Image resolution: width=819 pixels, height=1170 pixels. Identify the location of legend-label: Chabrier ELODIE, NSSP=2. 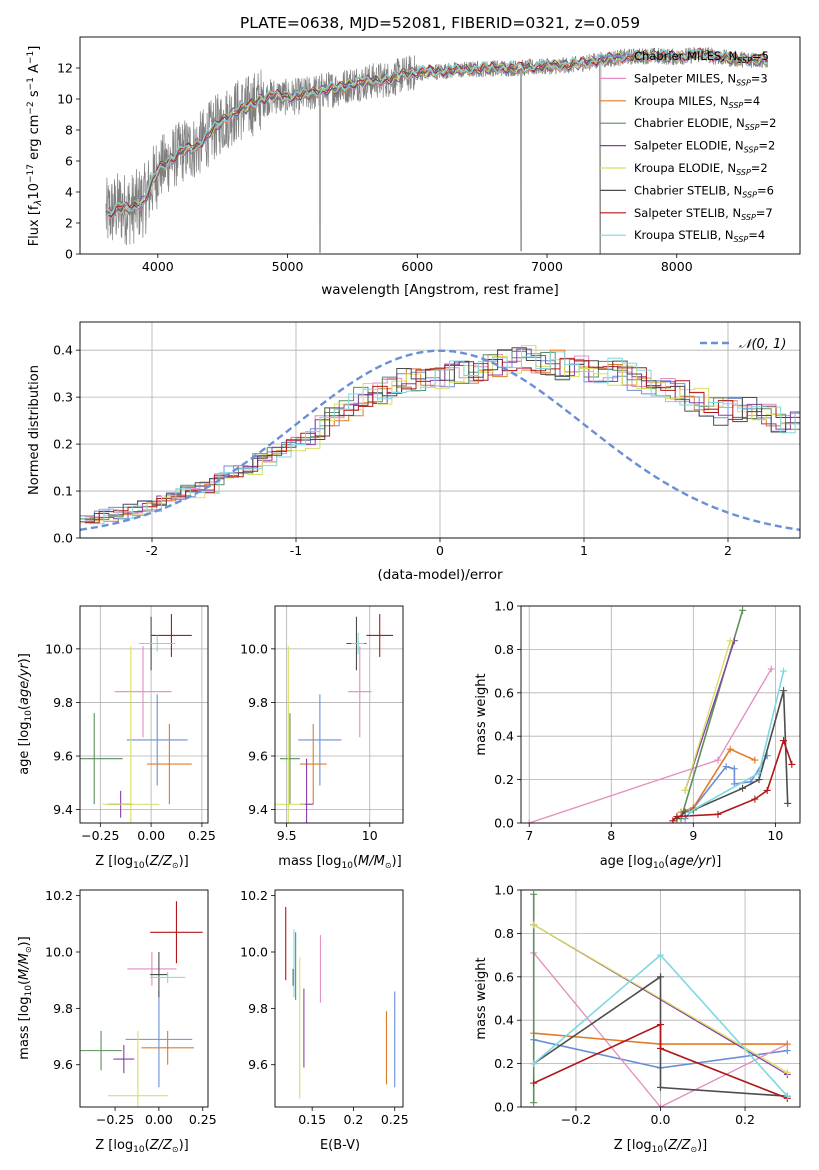
(705, 124).